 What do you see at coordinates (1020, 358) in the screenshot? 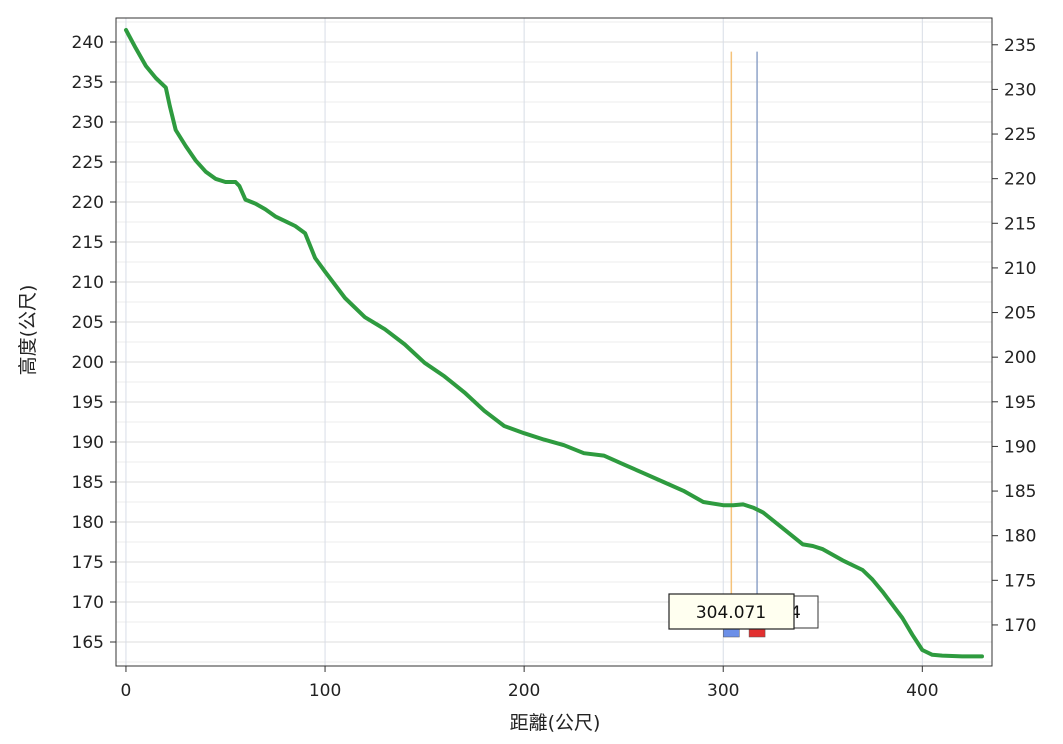
I see `y2-tick-label: 200` at bounding box center [1020, 358].